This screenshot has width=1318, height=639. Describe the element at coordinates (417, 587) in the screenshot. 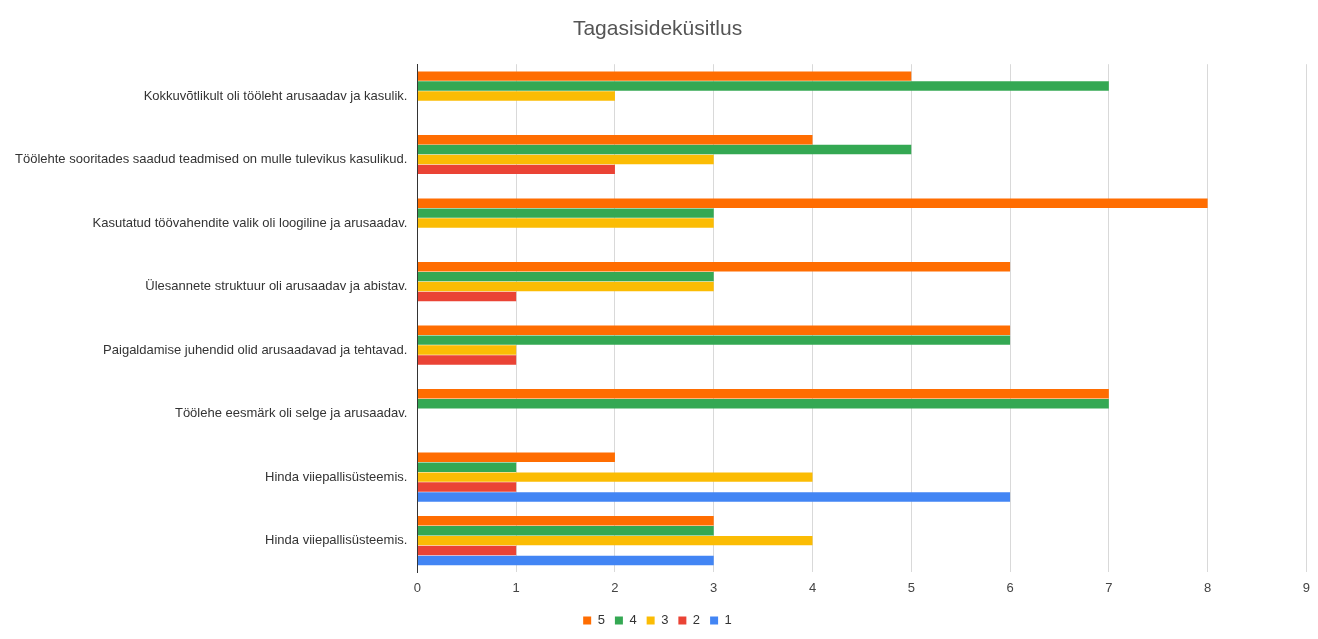

I see `x-tick-label: 0` at that location.